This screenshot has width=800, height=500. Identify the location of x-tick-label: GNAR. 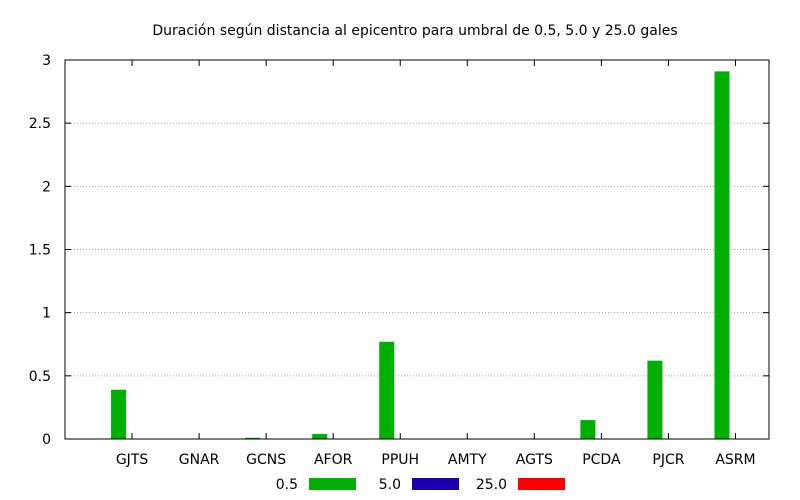
(199, 460).